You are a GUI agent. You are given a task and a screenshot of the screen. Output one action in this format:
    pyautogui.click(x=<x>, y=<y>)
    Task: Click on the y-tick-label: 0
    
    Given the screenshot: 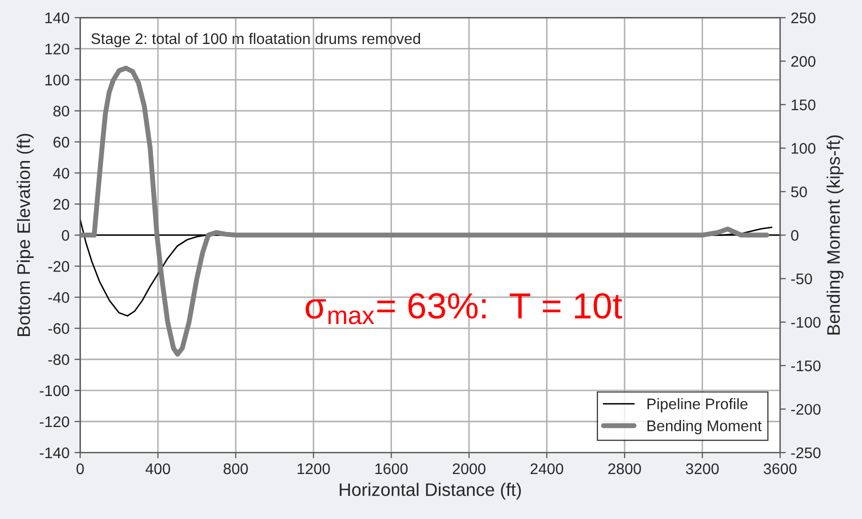 What is the action you would take?
    pyautogui.click(x=66, y=235)
    